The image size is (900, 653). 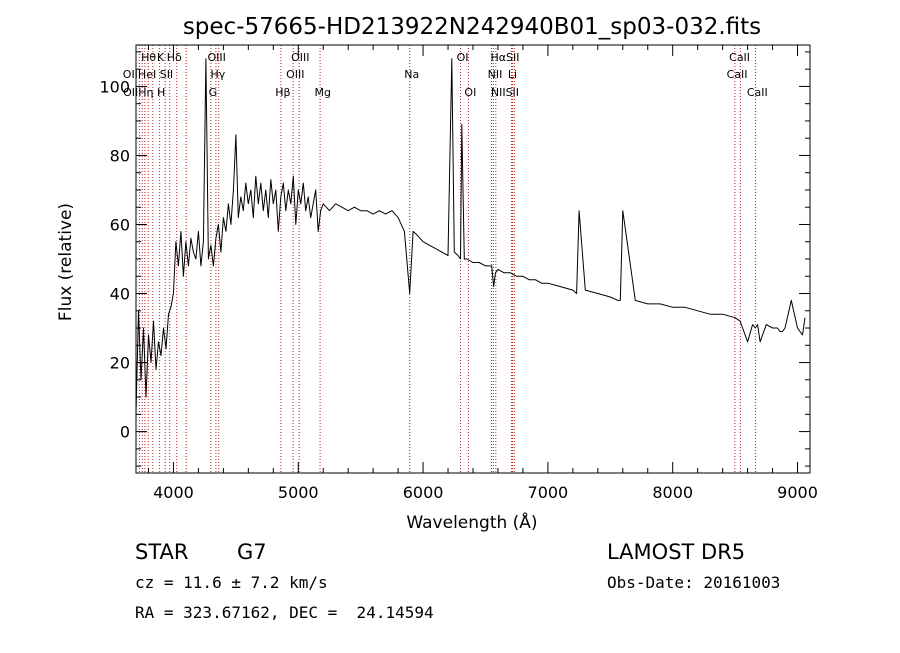 I want to click on line-annotation: OIIHeI SII, so click(x=148, y=74).